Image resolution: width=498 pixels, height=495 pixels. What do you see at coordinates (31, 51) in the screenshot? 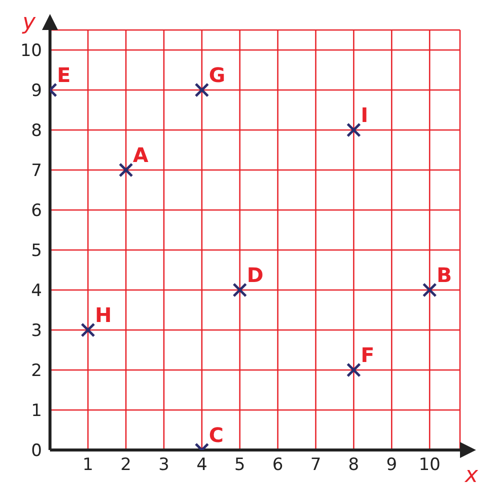
I see `y-tick-label: 10` at bounding box center [31, 51].